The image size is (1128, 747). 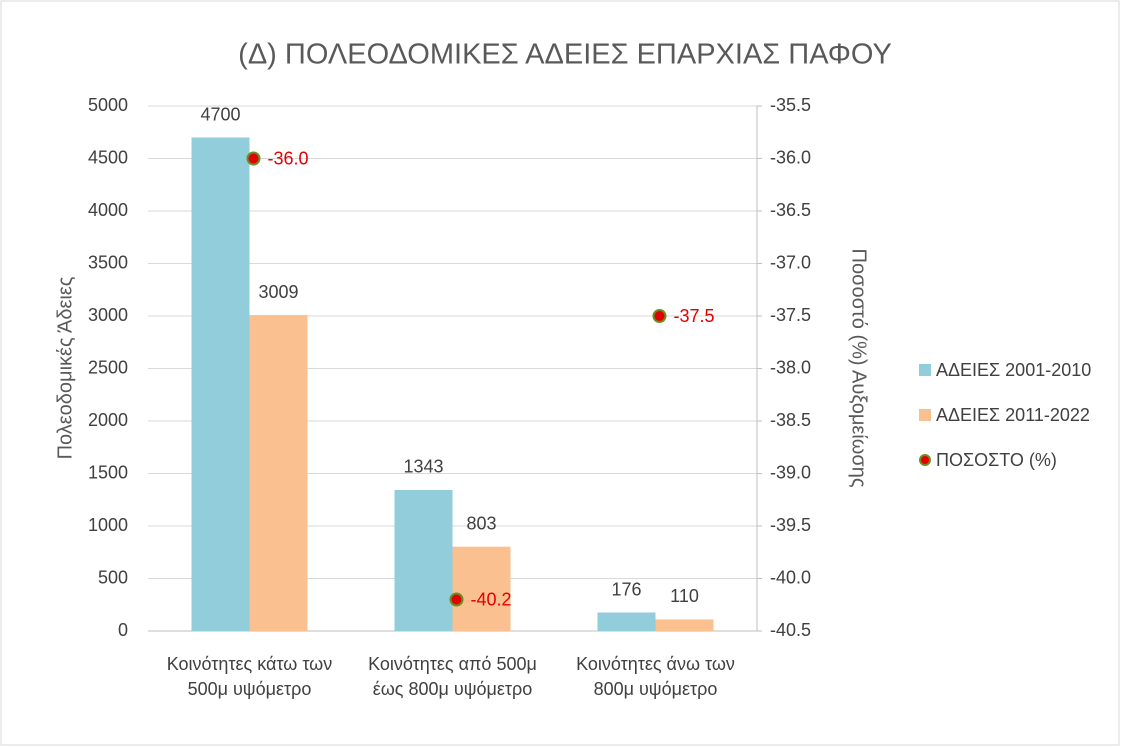 I want to click on y-tick-label: 1000, so click(x=108, y=525).